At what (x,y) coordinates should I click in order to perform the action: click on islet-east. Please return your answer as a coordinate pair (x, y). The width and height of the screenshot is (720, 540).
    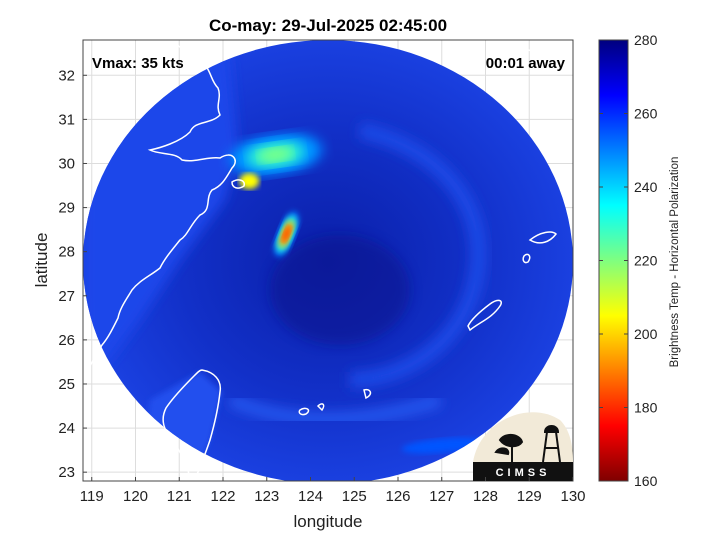
    Looking at the image, I should click on (526, 258).